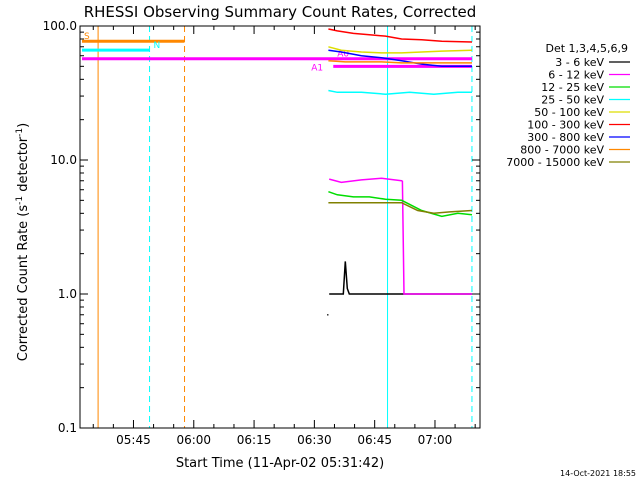  I want to click on y-axis-label: Corrected Count Rate (s-1 detector-1), so click(23, 242).